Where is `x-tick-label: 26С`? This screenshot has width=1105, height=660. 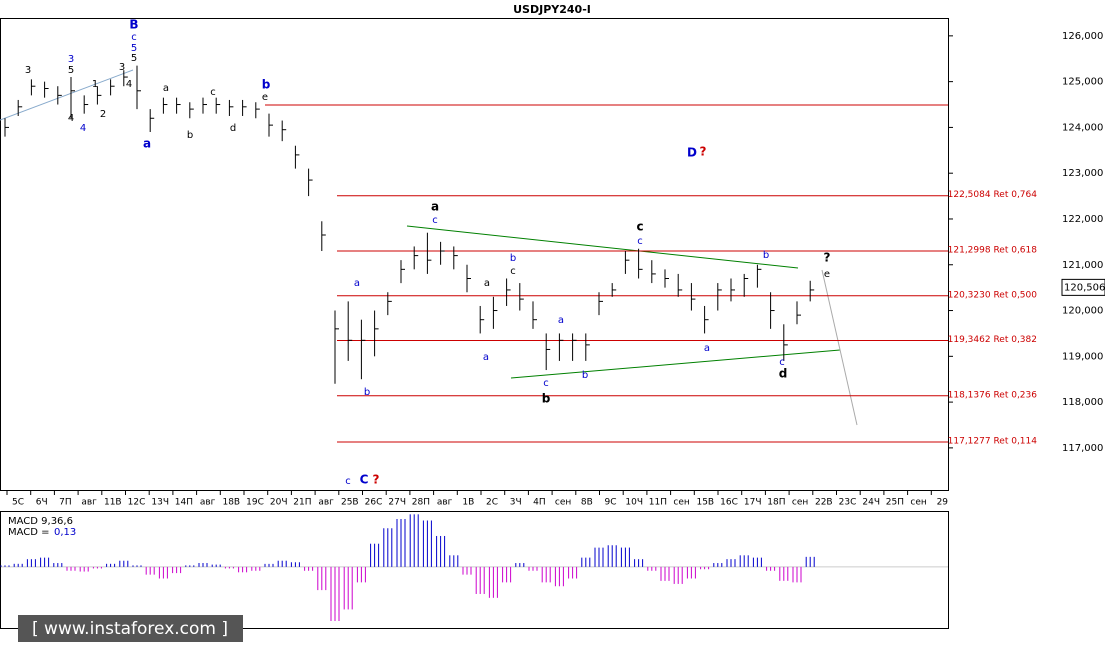
x-tick-label: 26С is located at coordinates (374, 503).